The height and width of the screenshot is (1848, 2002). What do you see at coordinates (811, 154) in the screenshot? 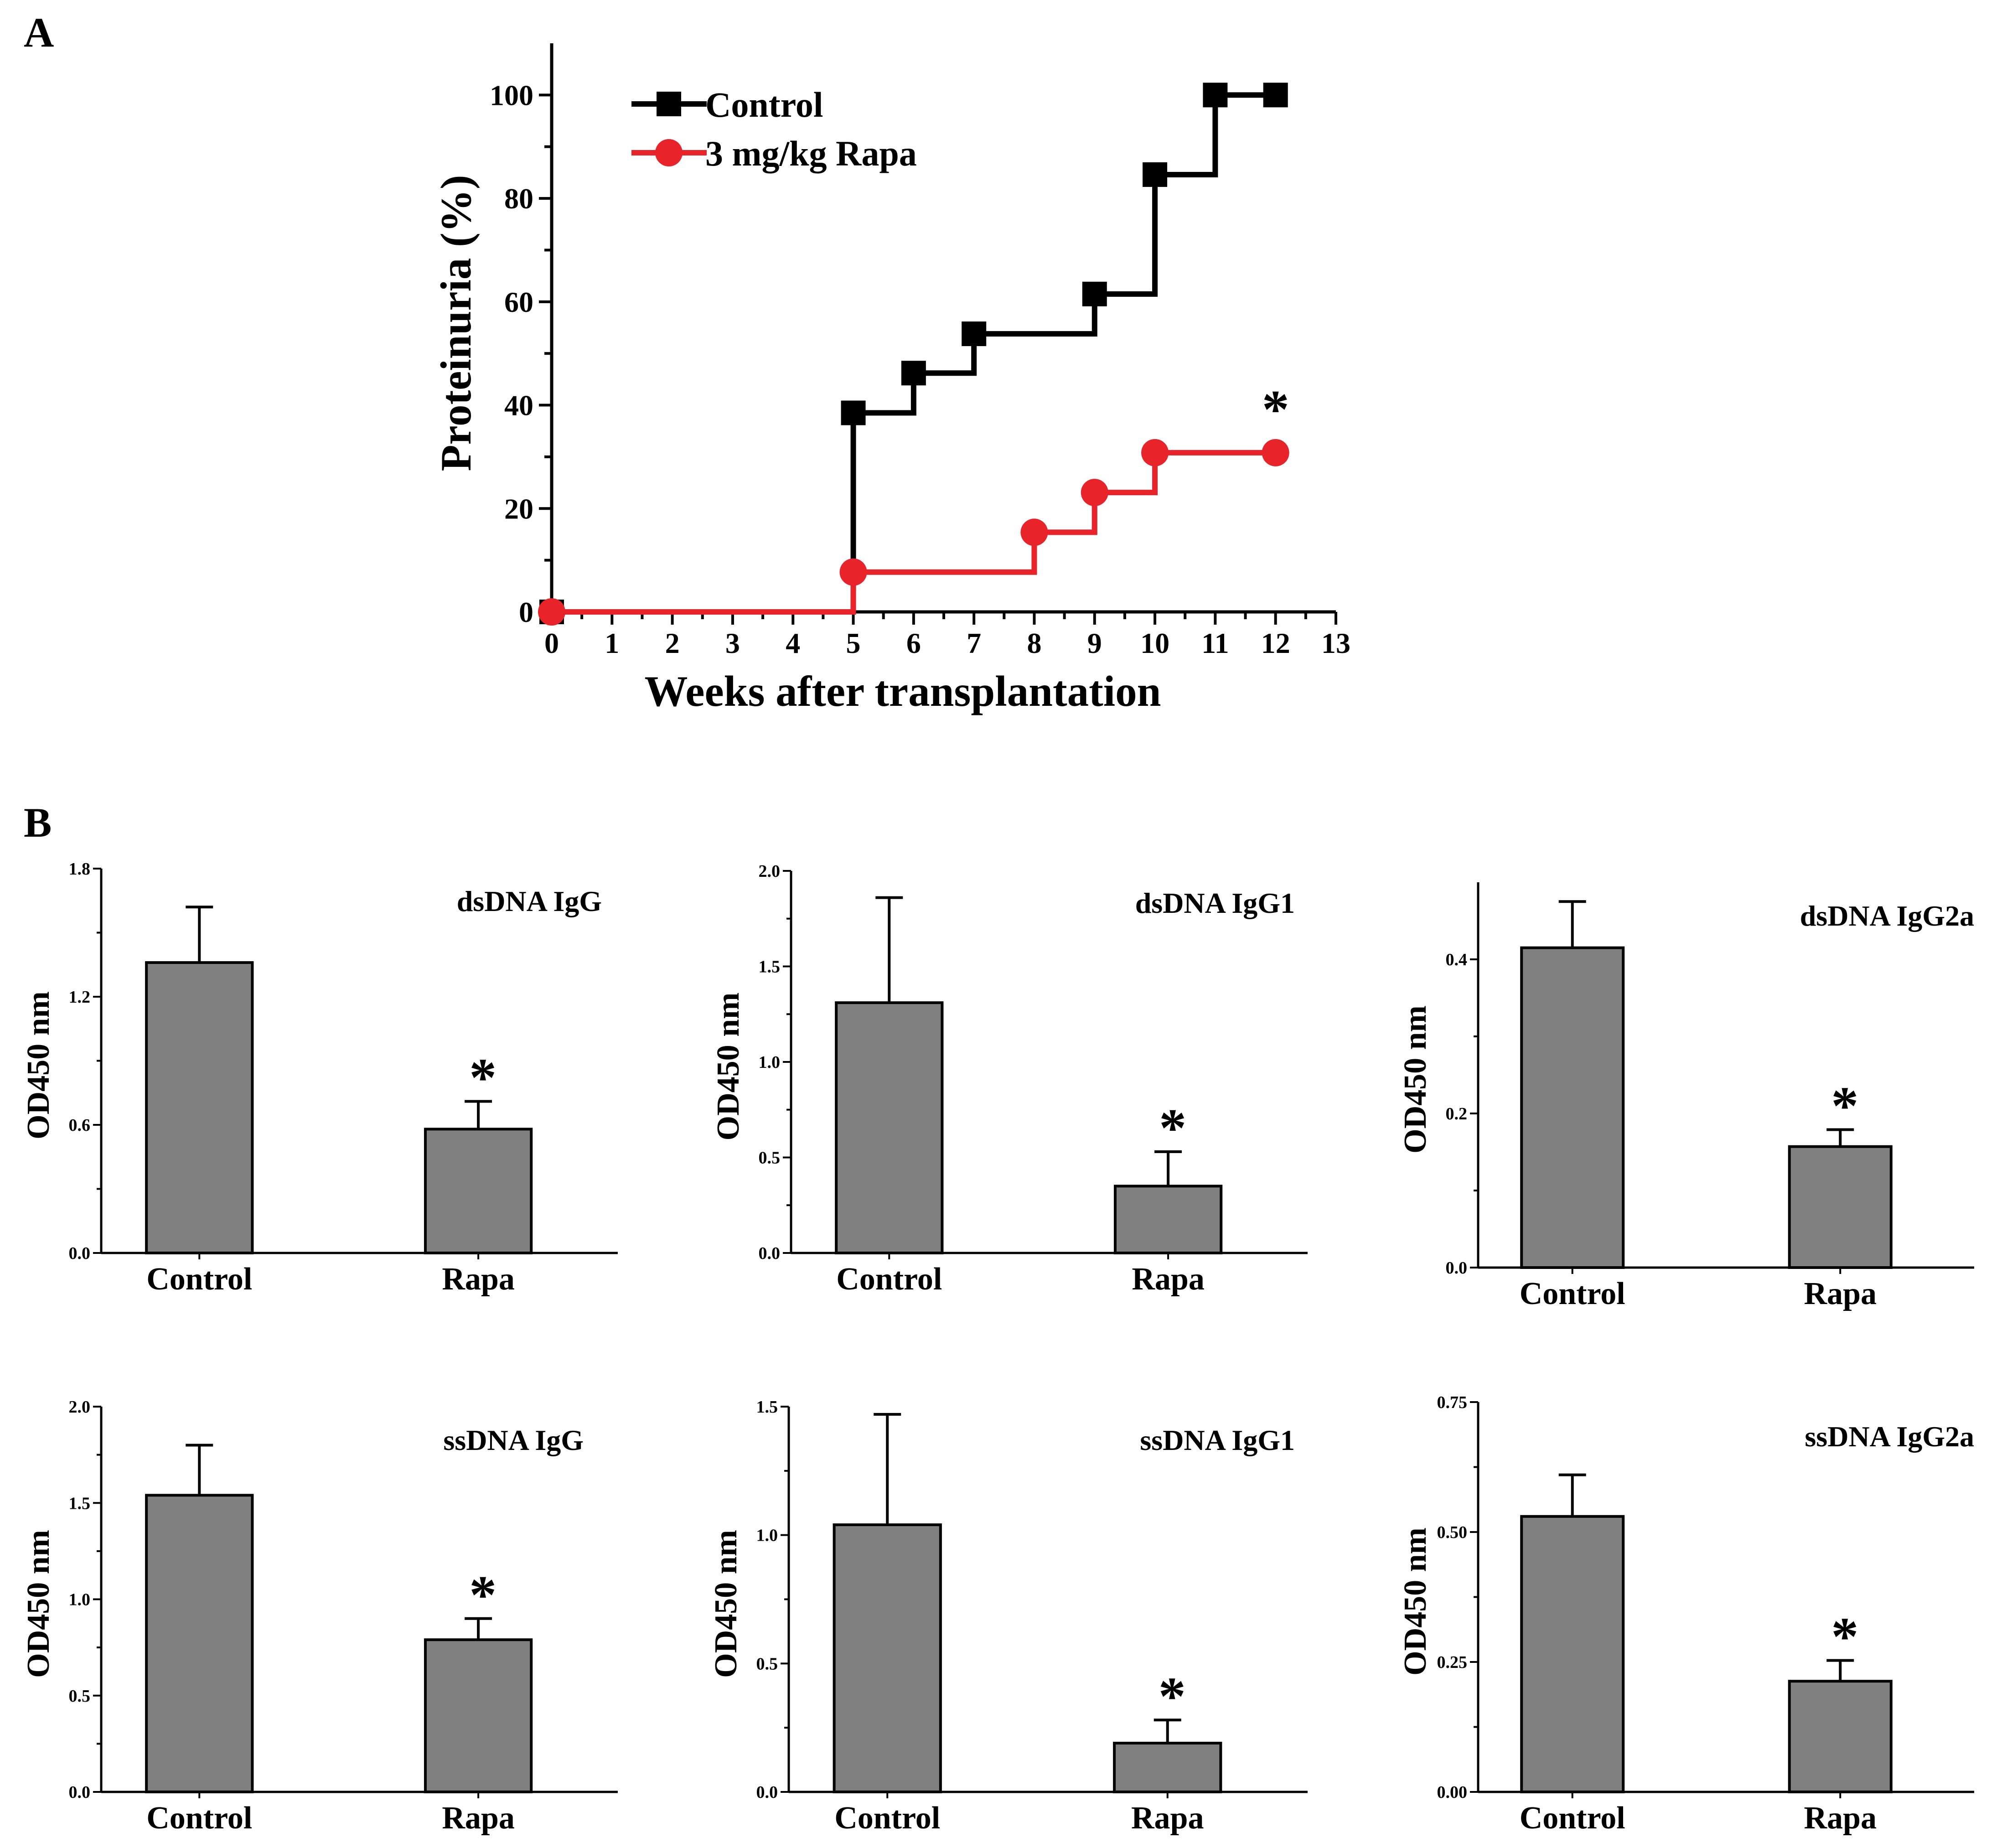
I see `legend-label: 3 mg/kg Rapa` at bounding box center [811, 154].